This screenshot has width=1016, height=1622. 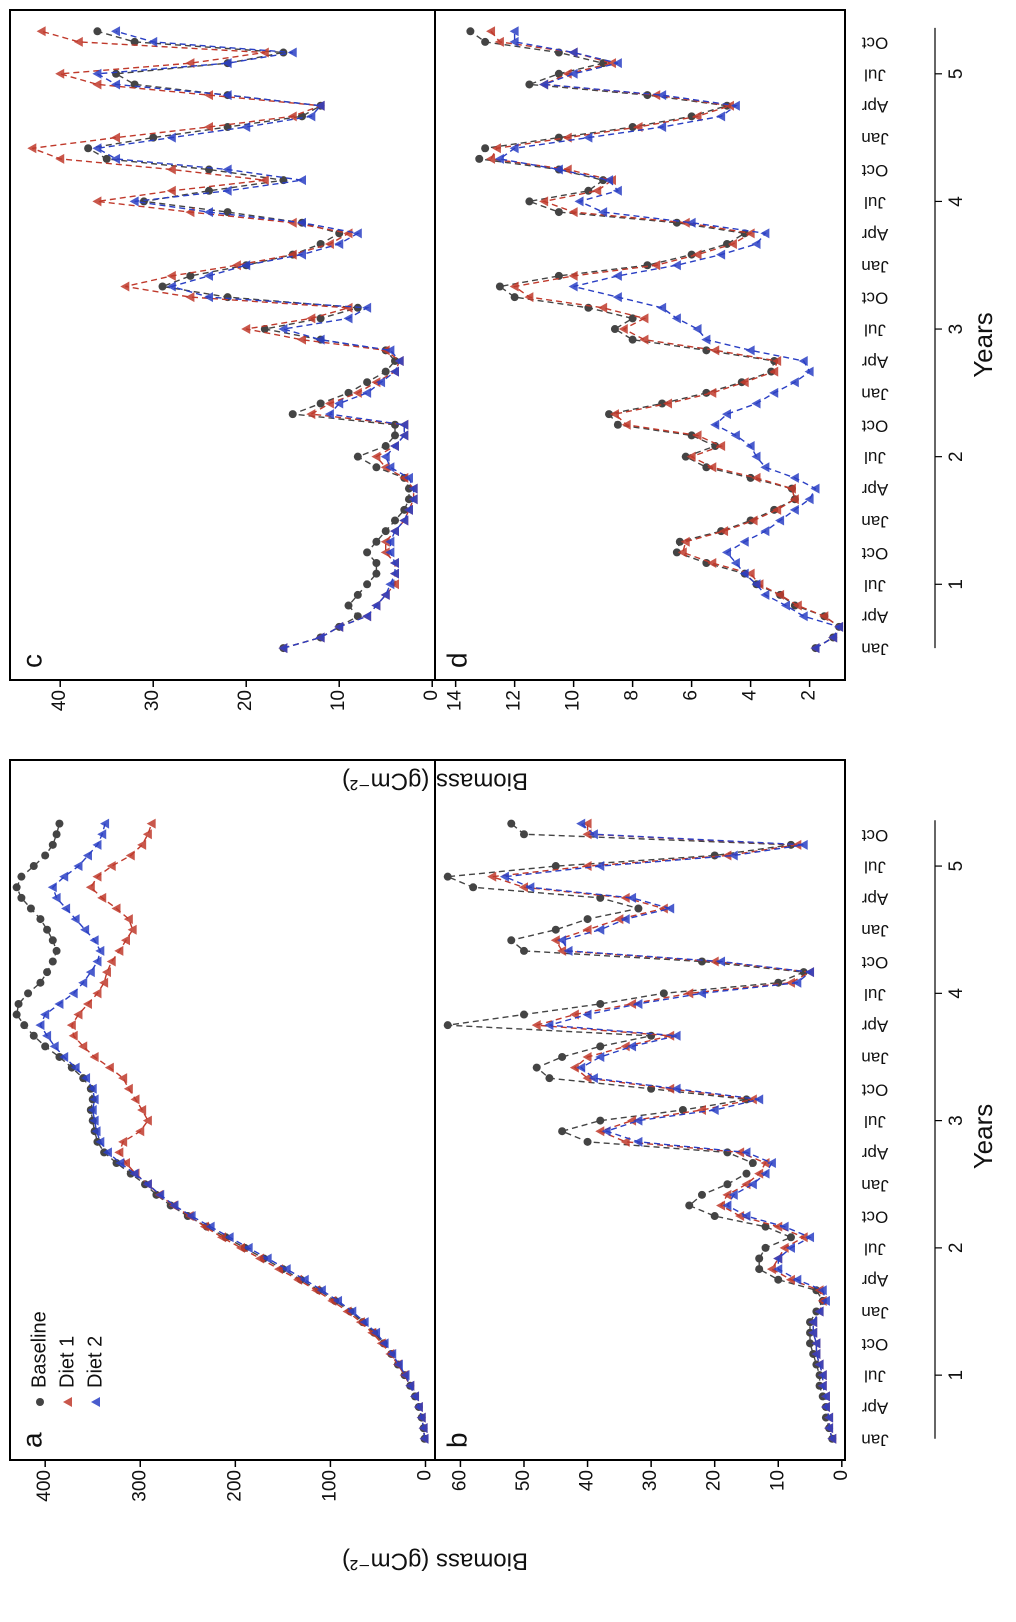 I want to click on x-axis-title: Years, so click(x=983, y=345).